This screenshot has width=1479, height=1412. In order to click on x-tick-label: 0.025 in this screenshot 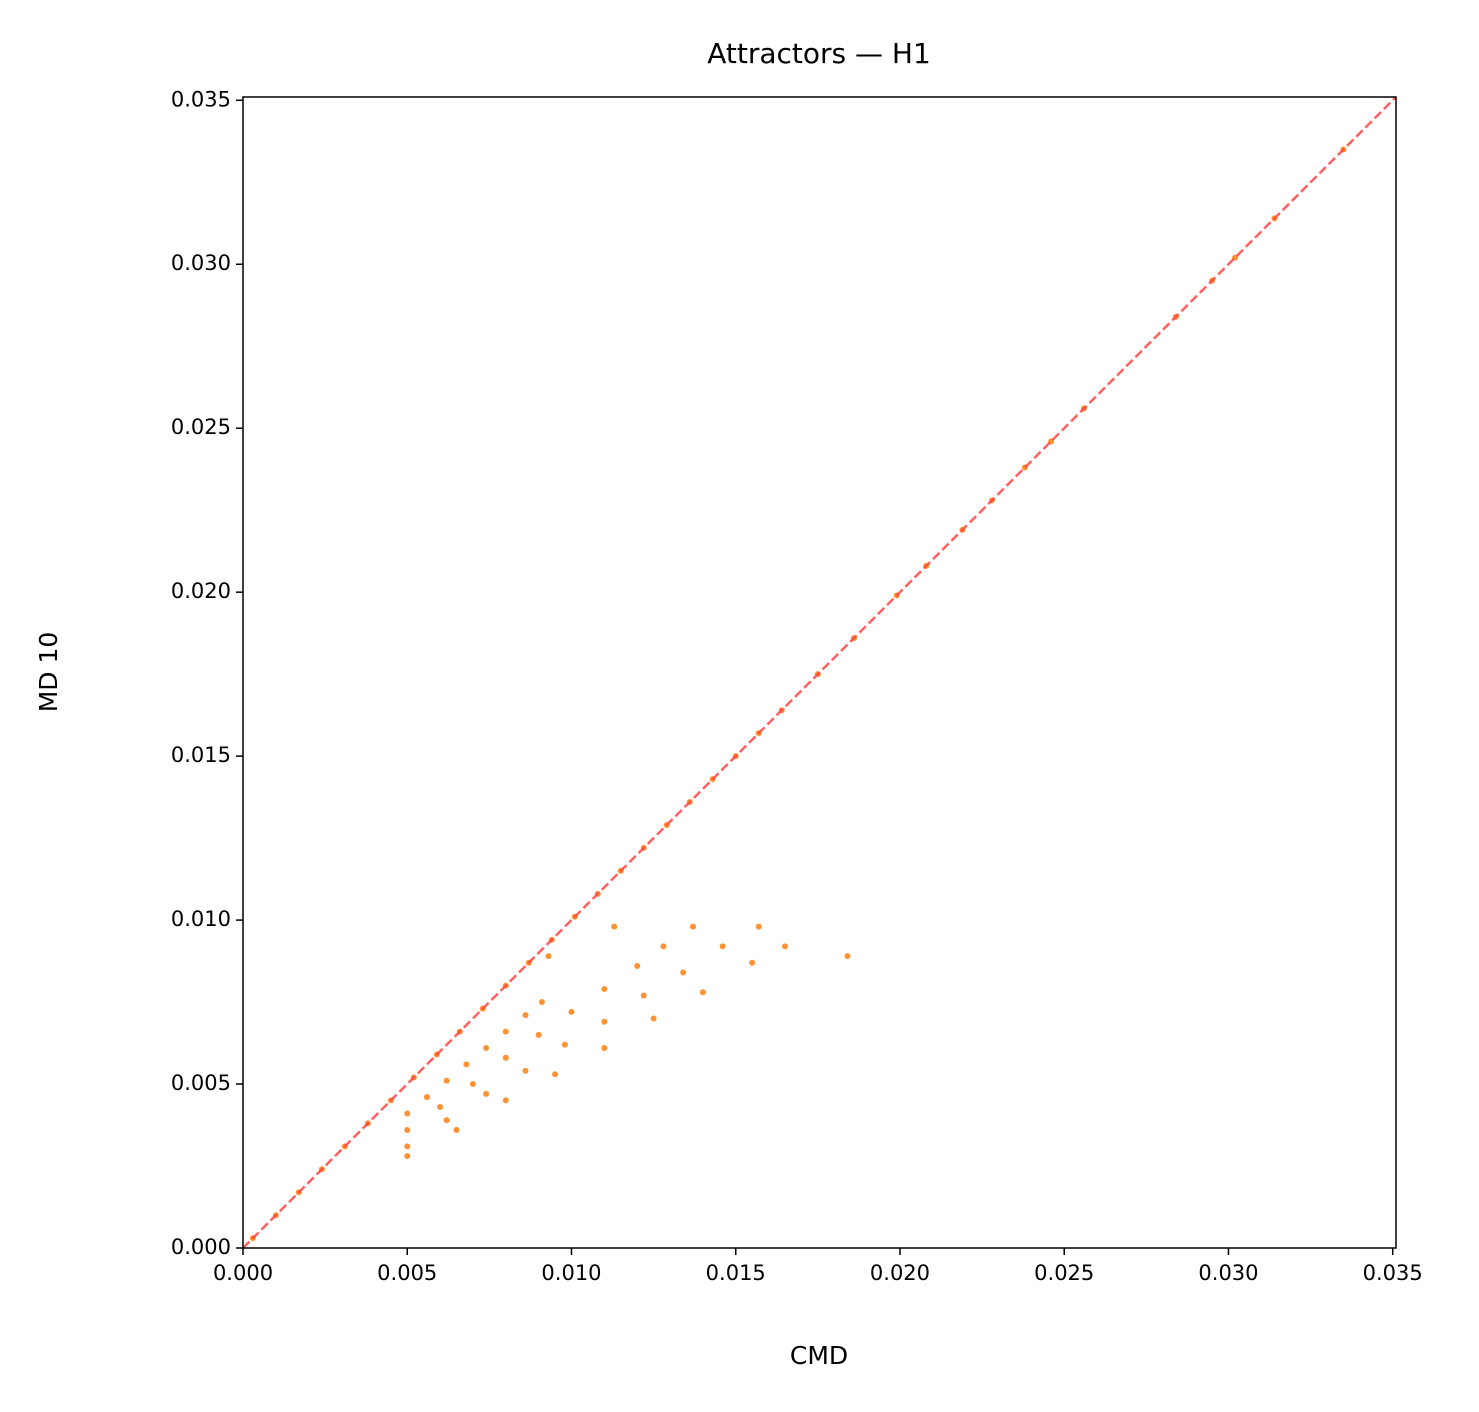, I will do `click(1064, 1273)`.